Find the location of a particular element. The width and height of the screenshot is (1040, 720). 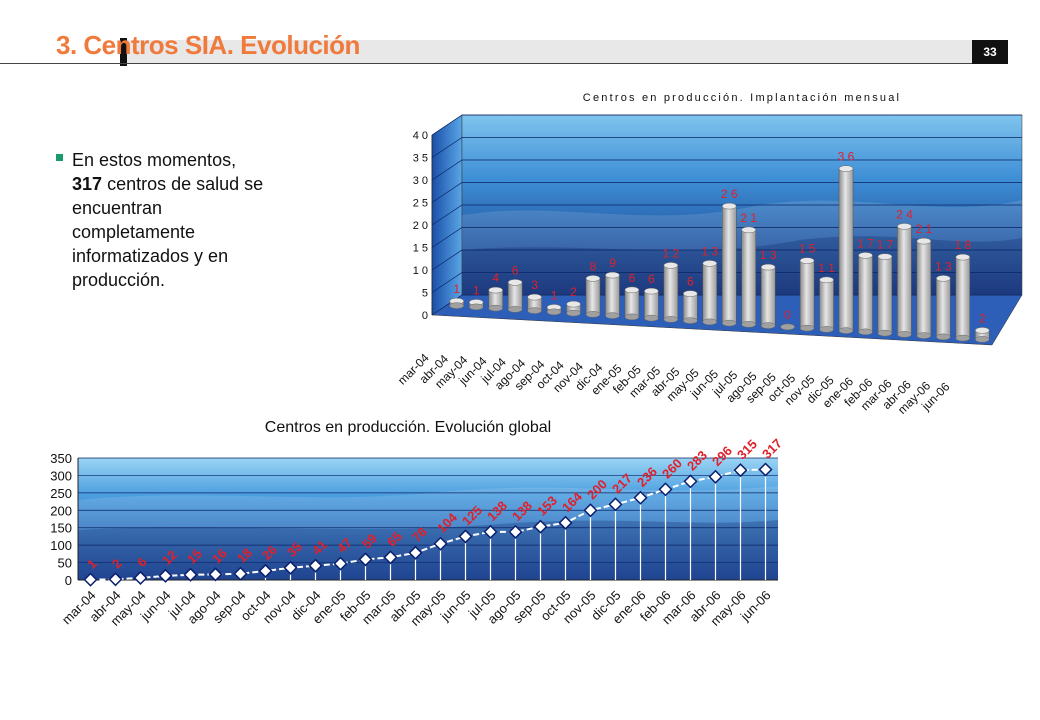

bullet-highlight-number: 317 is located at coordinates (87, 184).